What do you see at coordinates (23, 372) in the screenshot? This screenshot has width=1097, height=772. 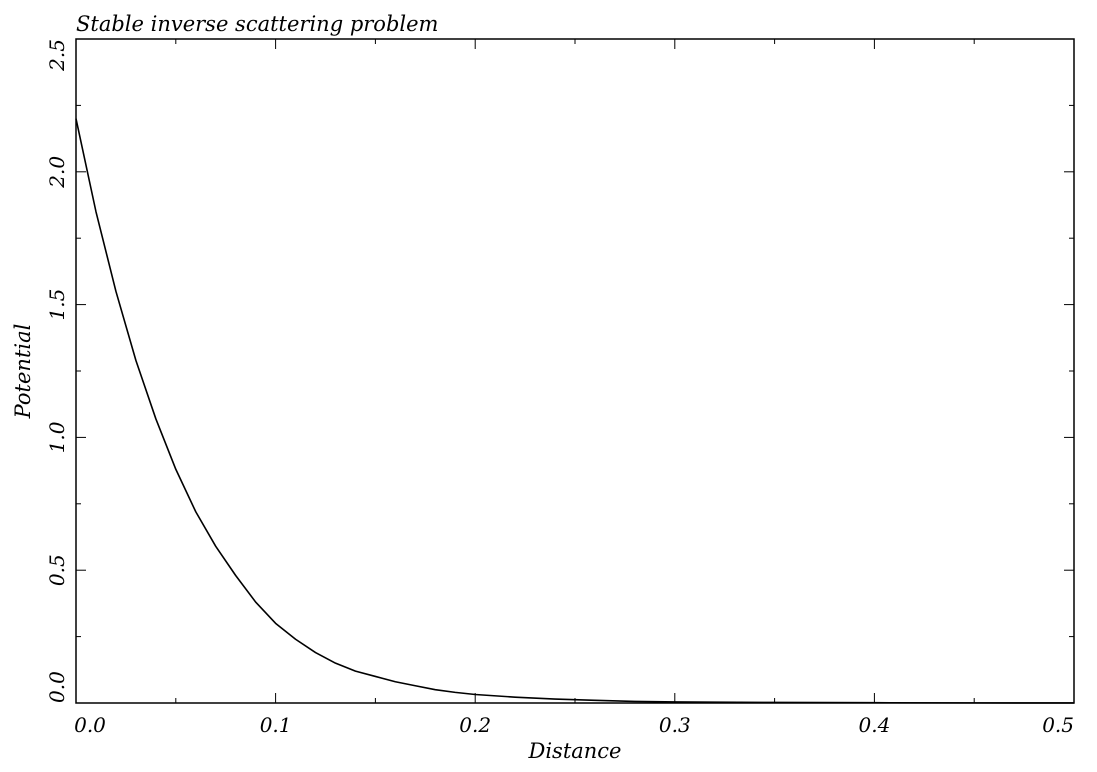 I see `y-axis-label: Potential` at bounding box center [23, 372].